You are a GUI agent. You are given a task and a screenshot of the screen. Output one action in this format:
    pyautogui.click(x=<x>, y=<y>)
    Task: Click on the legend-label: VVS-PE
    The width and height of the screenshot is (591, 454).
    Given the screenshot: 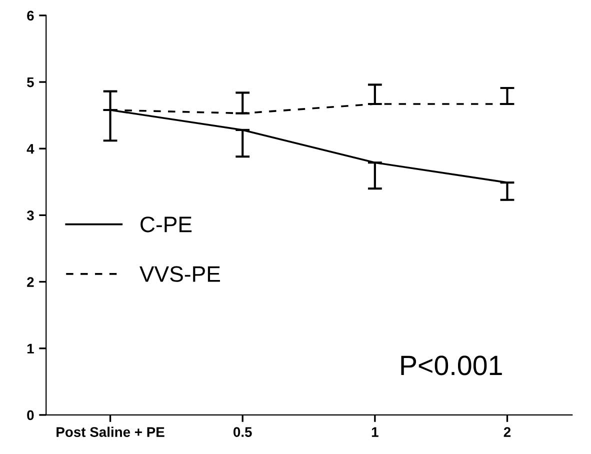 What is the action you would take?
    pyautogui.click(x=180, y=274)
    